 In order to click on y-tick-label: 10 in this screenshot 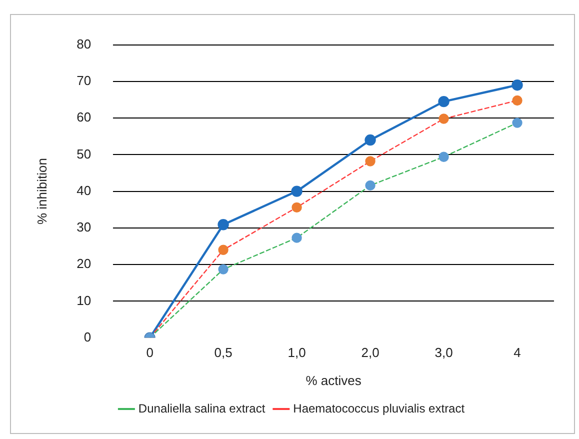, I will do `click(84, 300)`.